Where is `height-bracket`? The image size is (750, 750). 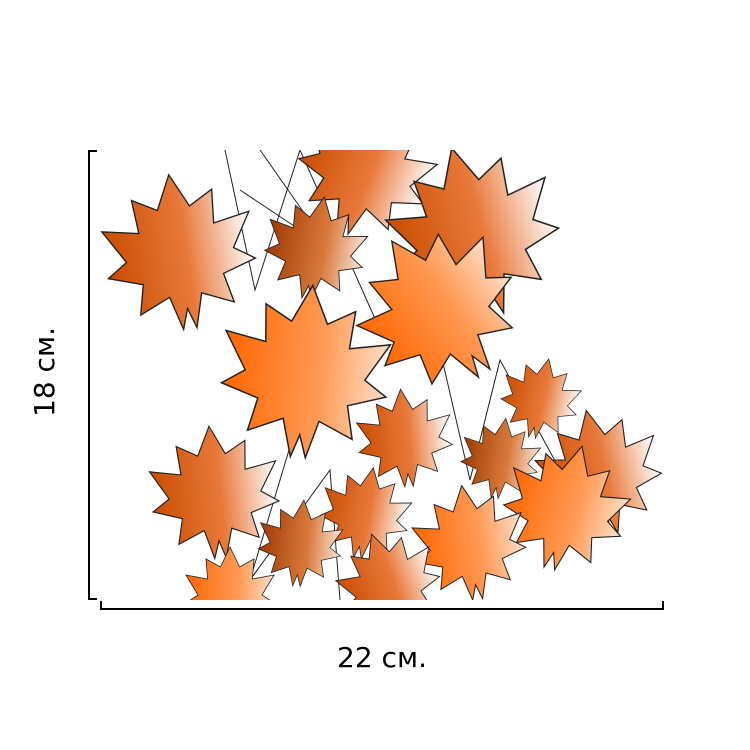
height-bracket is located at coordinates (92, 375).